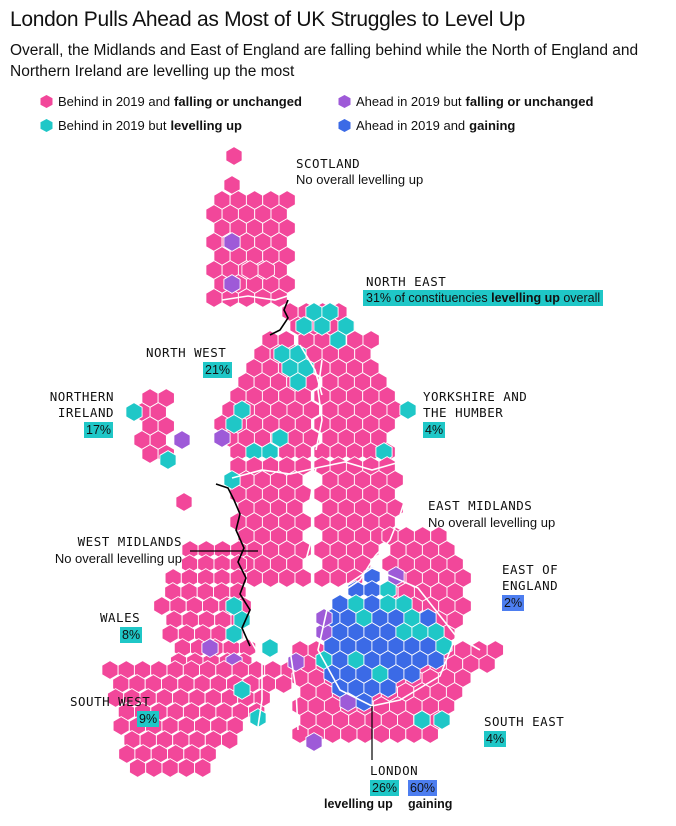  What do you see at coordinates (186, 352) in the screenshot?
I see `label-north-west: NORTH WEST` at bounding box center [186, 352].